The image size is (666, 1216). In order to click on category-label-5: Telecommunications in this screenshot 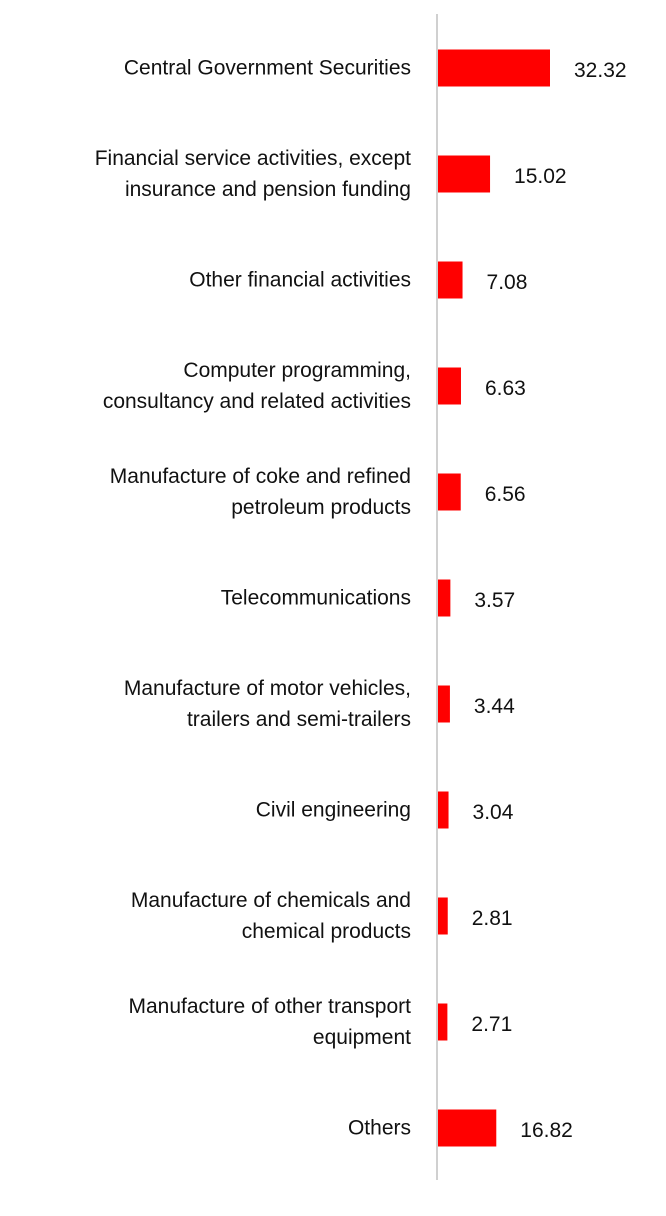, I will do `click(315, 598)`.